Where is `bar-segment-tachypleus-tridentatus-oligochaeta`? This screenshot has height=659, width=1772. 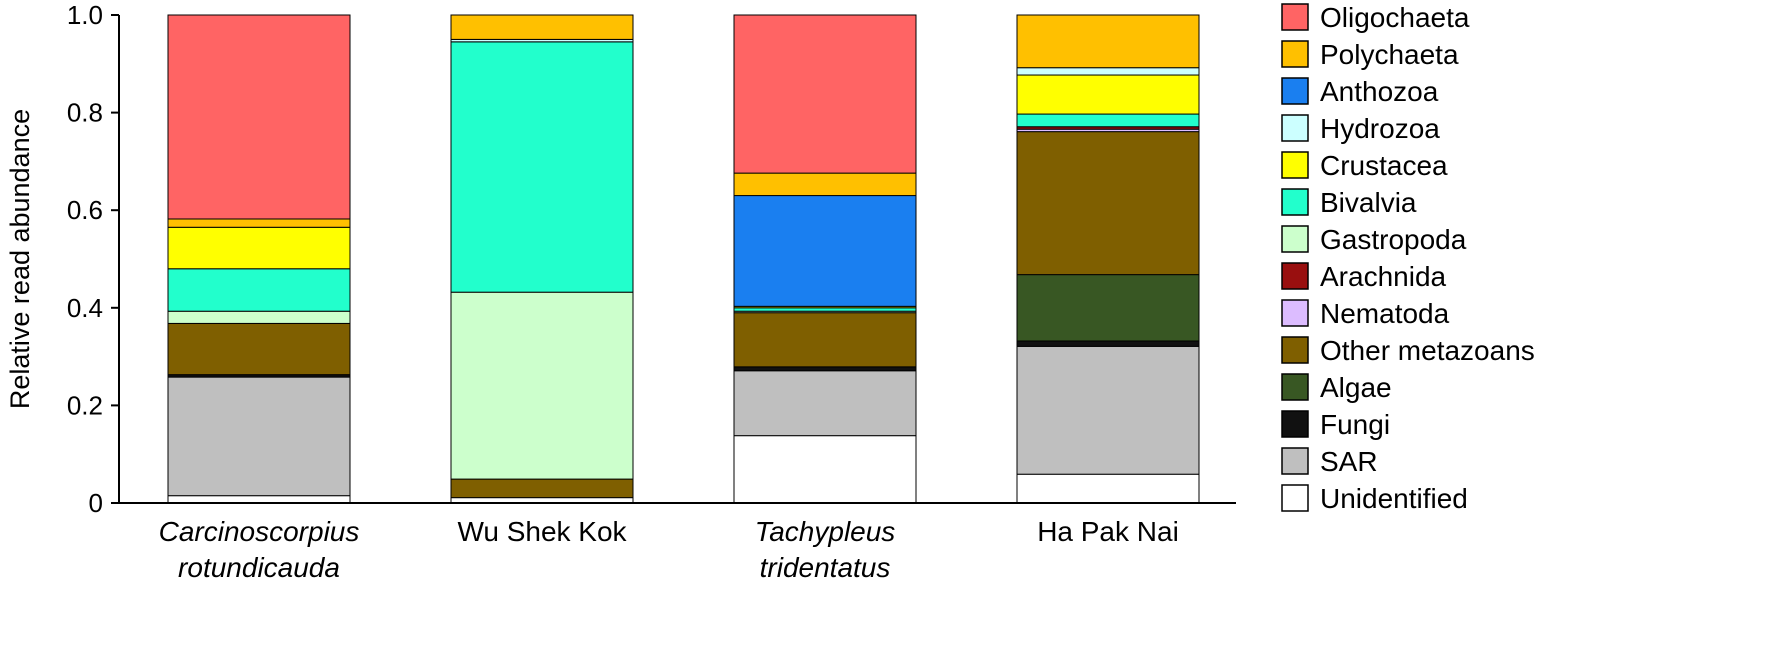 bar-segment-tachypleus-tridentatus-oligochaeta is located at coordinates (825, 94).